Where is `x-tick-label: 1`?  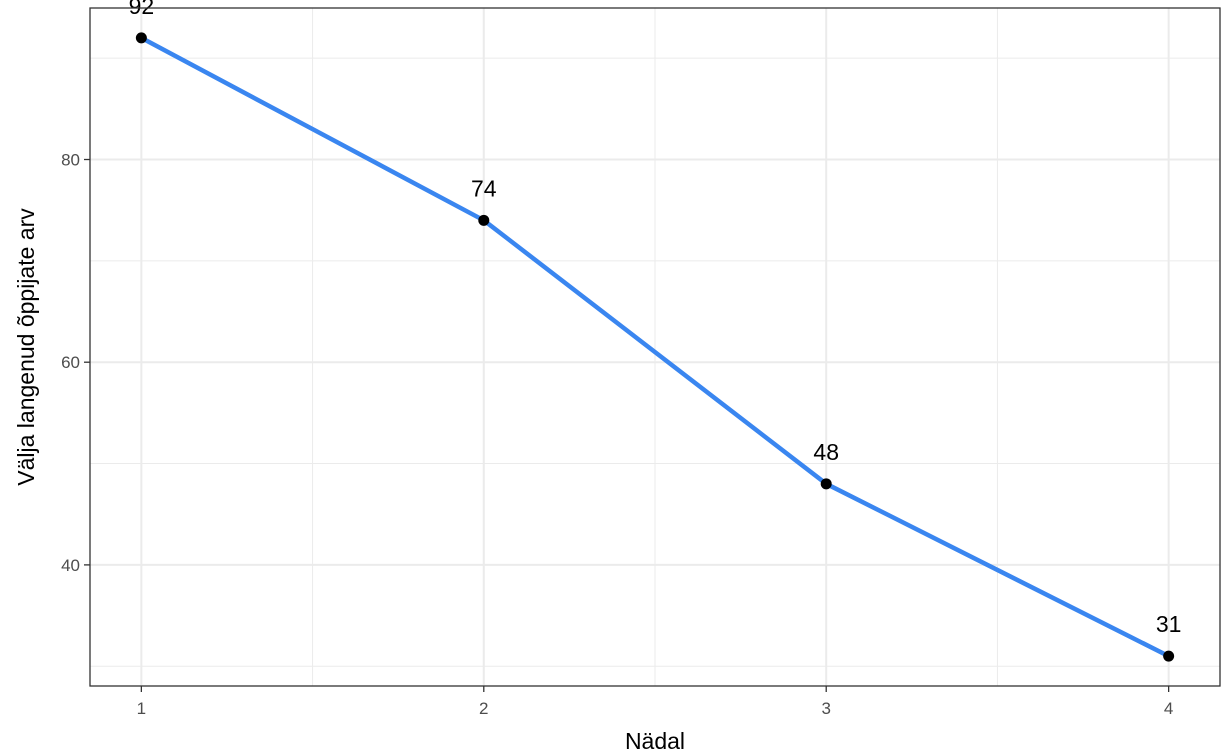
x-tick-label: 1 is located at coordinates (141, 708).